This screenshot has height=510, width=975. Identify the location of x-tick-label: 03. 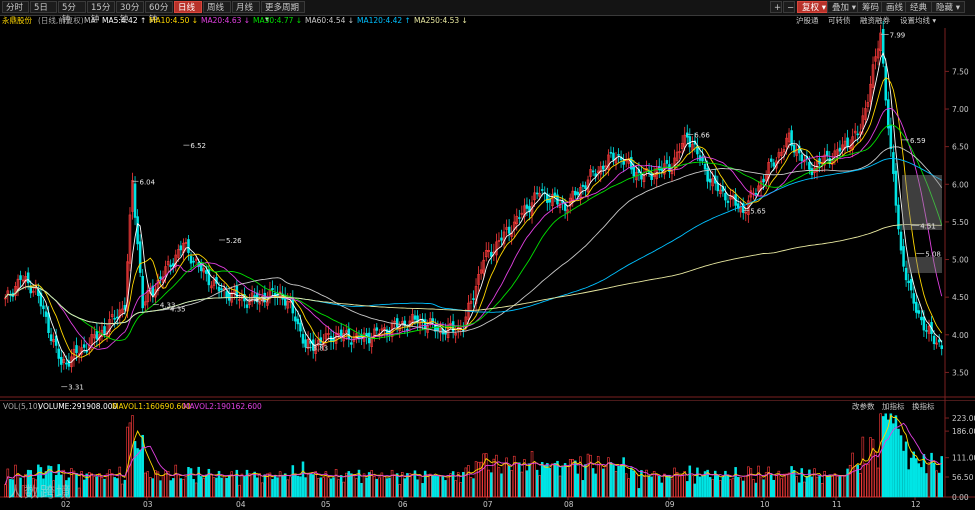
(148, 504).